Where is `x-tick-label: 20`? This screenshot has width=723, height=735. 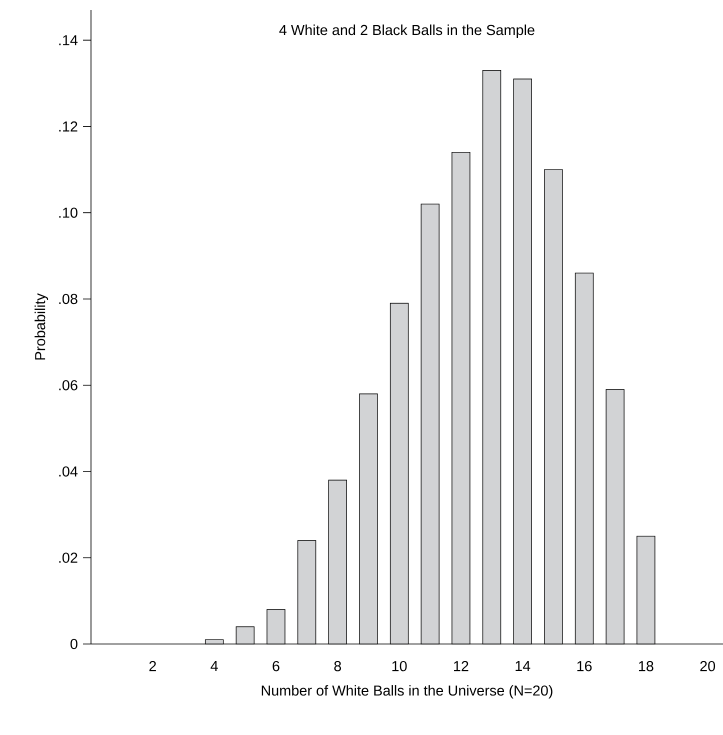
x-tick-label: 20 is located at coordinates (707, 666).